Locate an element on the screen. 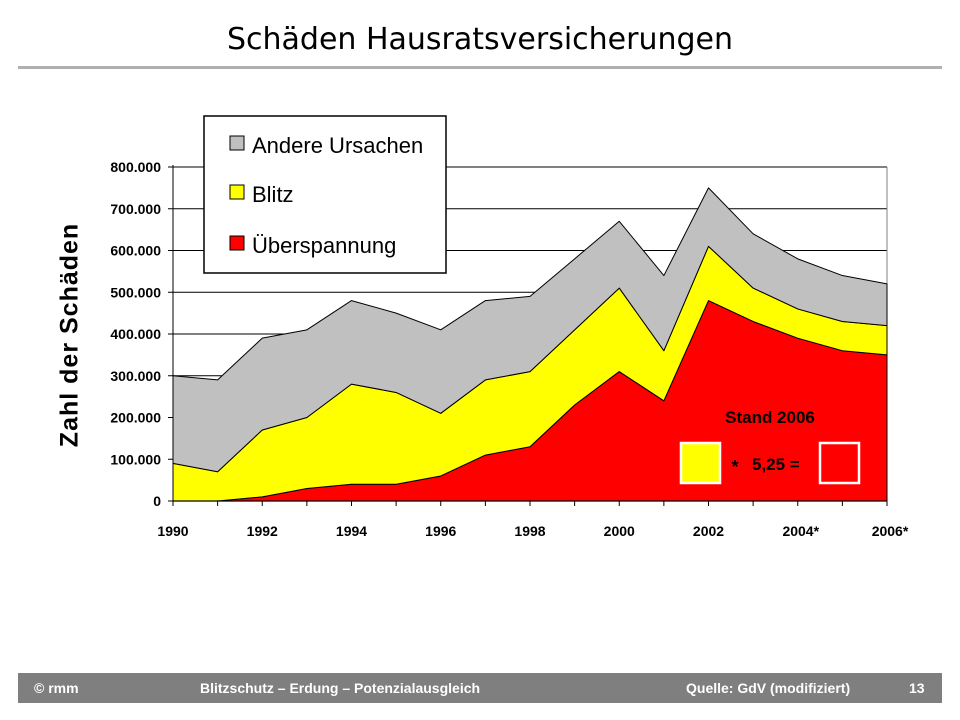 The image size is (960, 720). x-tick-label: 2004* is located at coordinates (800, 531).